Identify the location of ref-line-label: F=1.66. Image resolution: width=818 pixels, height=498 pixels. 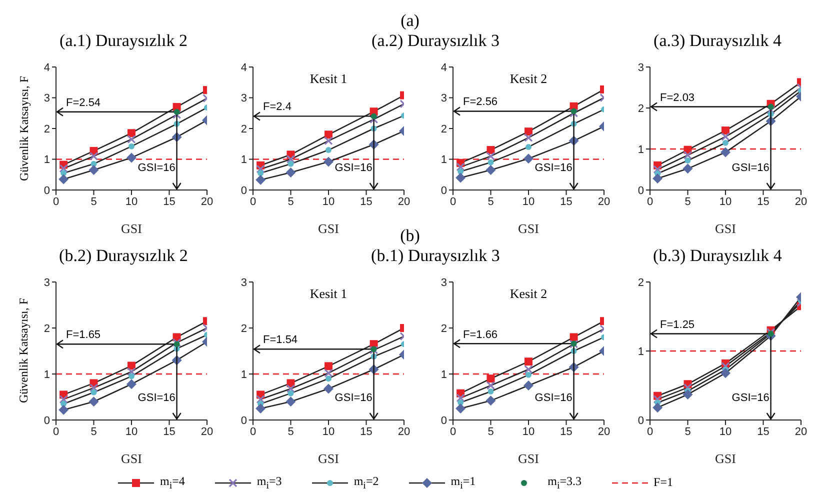
(480, 334).